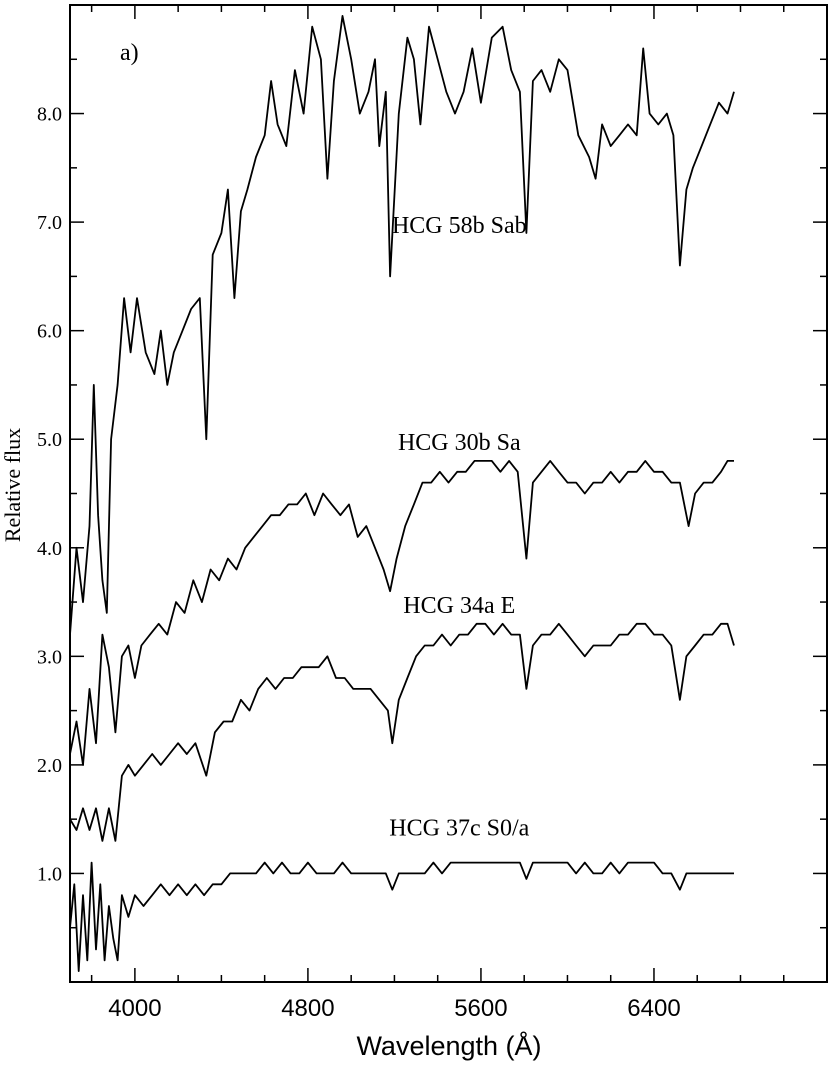 The height and width of the screenshot is (1065, 830). Describe the element at coordinates (307, 1008) in the screenshot. I see `x-tick-label: 4800` at that location.